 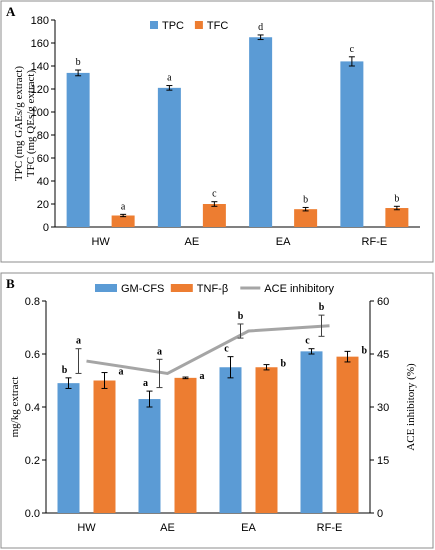 I want to click on y-tick-label: 160, so click(x=40, y=44).